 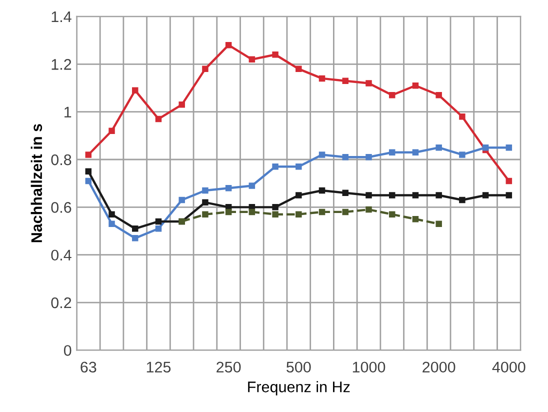 What do you see at coordinates (158, 367) in the screenshot?
I see `x-tick-label: 125` at bounding box center [158, 367].